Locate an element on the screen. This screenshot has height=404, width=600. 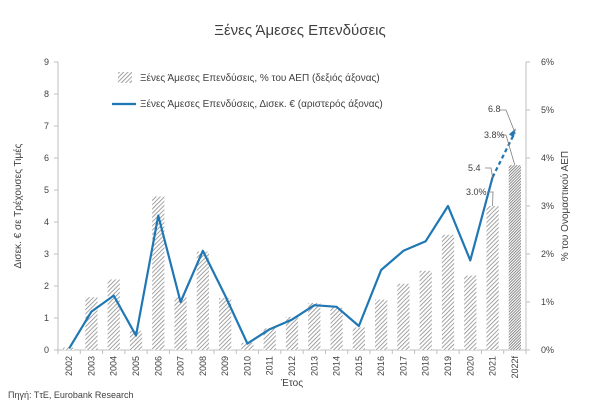
x-tick-label: 2014 is located at coordinates (337, 366).